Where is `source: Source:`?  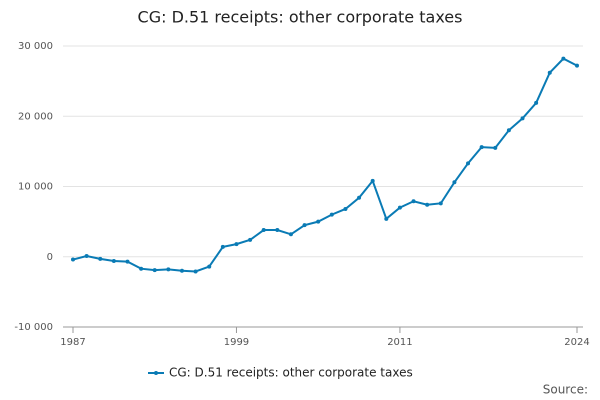 source: Source: is located at coordinates (565, 390).